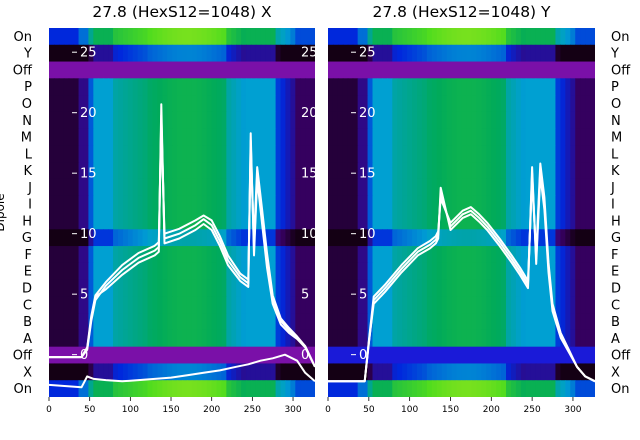  What do you see at coordinates (29, 154) in the screenshot?
I see `dipole-label: L` at bounding box center [29, 154].